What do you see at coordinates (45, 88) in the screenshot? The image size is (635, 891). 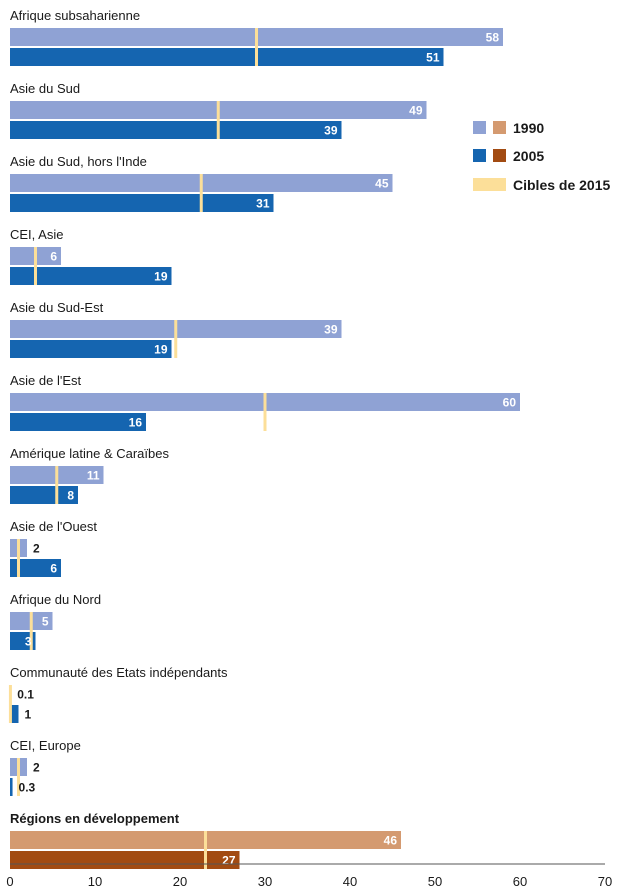 I see `category-label: Asie du Sud` at bounding box center [45, 88].